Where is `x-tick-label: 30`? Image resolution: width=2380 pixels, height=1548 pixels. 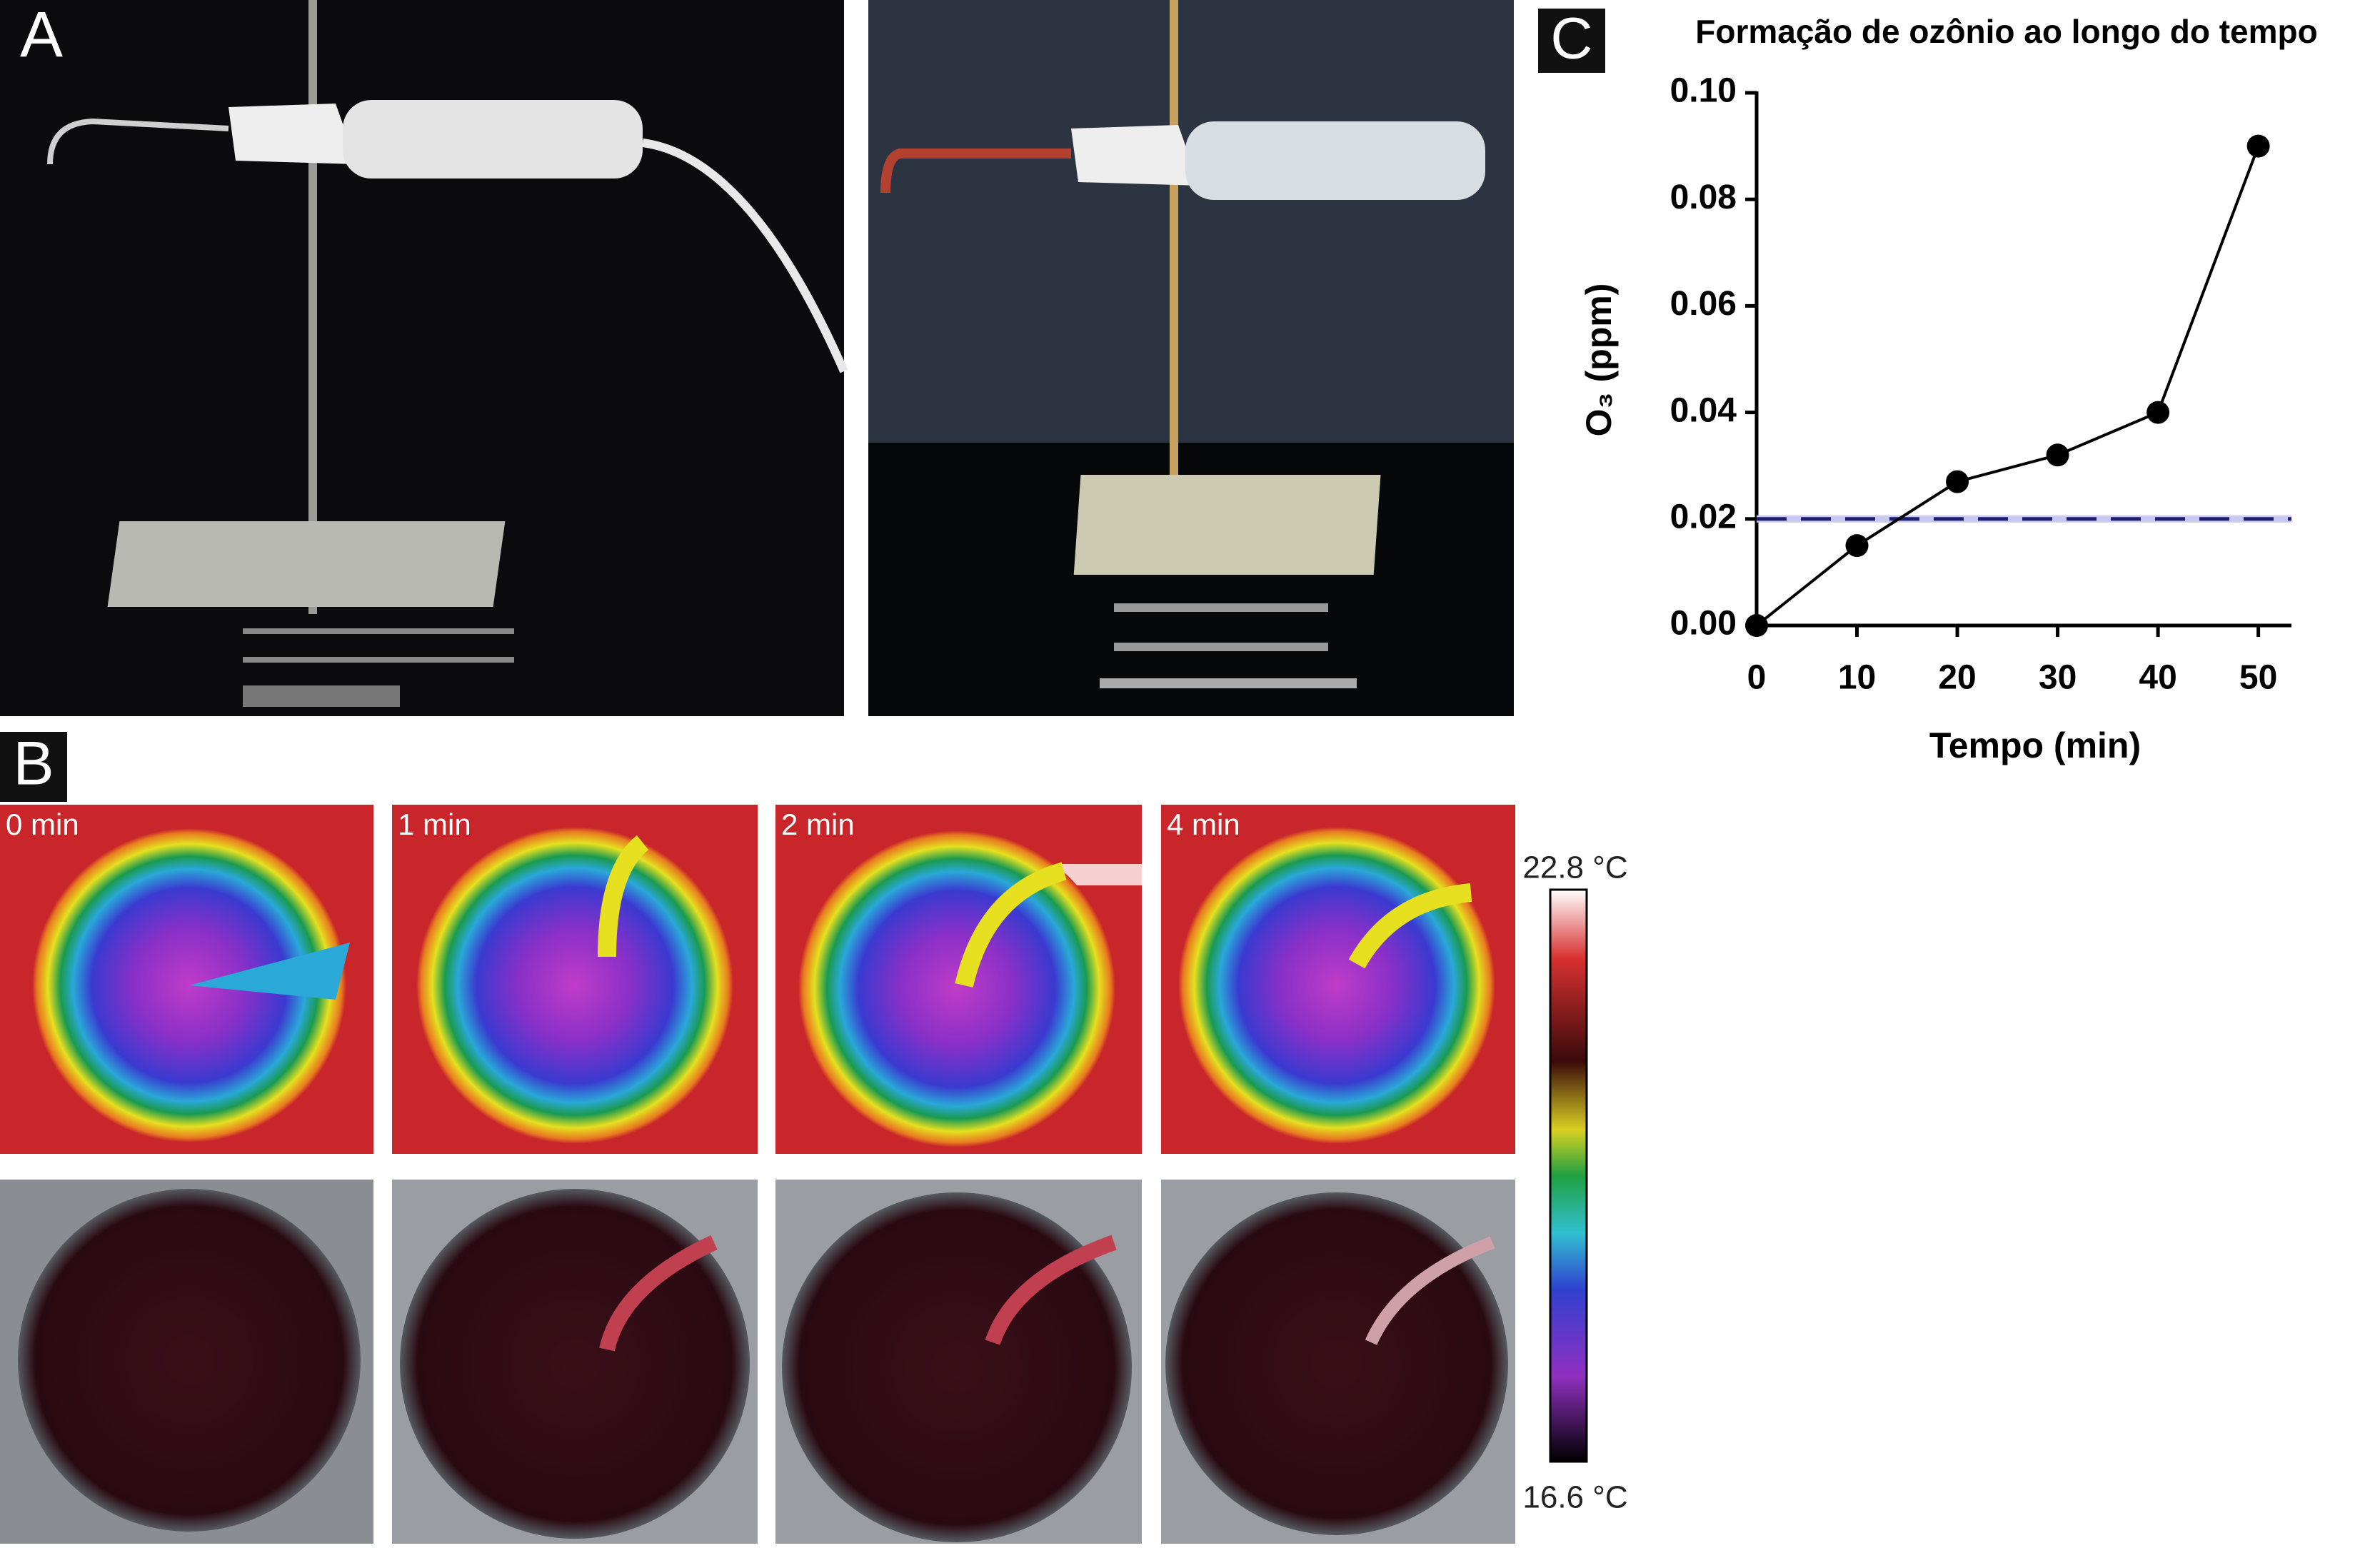 x-tick-label: 30 is located at coordinates (2058, 678).